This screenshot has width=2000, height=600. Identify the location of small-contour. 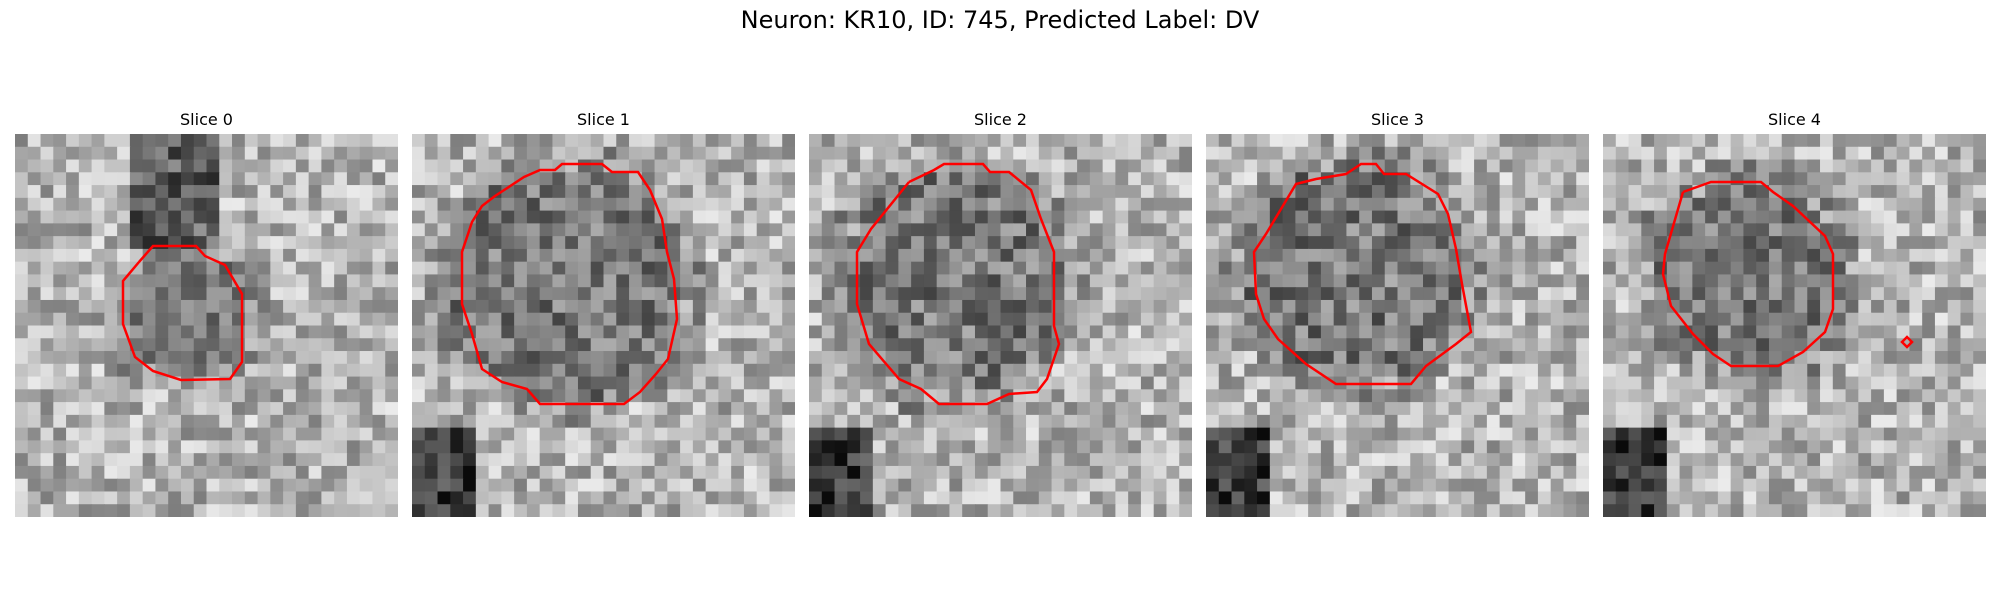
(1907, 342).